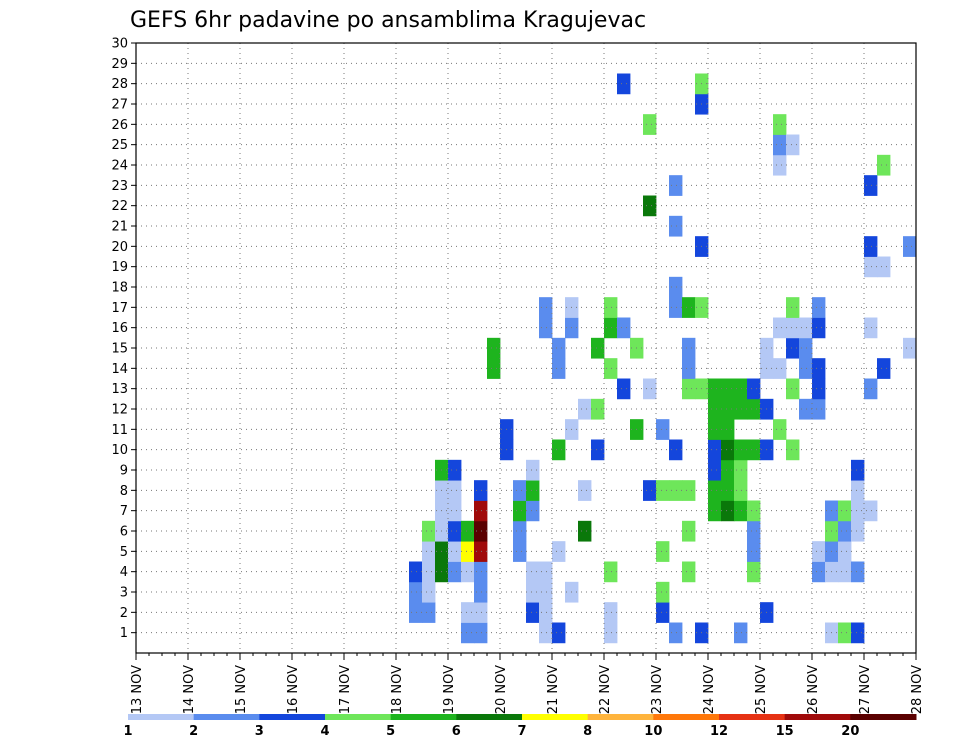 The height and width of the screenshot is (742, 960). What do you see at coordinates (119, 84) in the screenshot?
I see `y-tick-label: 28` at bounding box center [119, 84].